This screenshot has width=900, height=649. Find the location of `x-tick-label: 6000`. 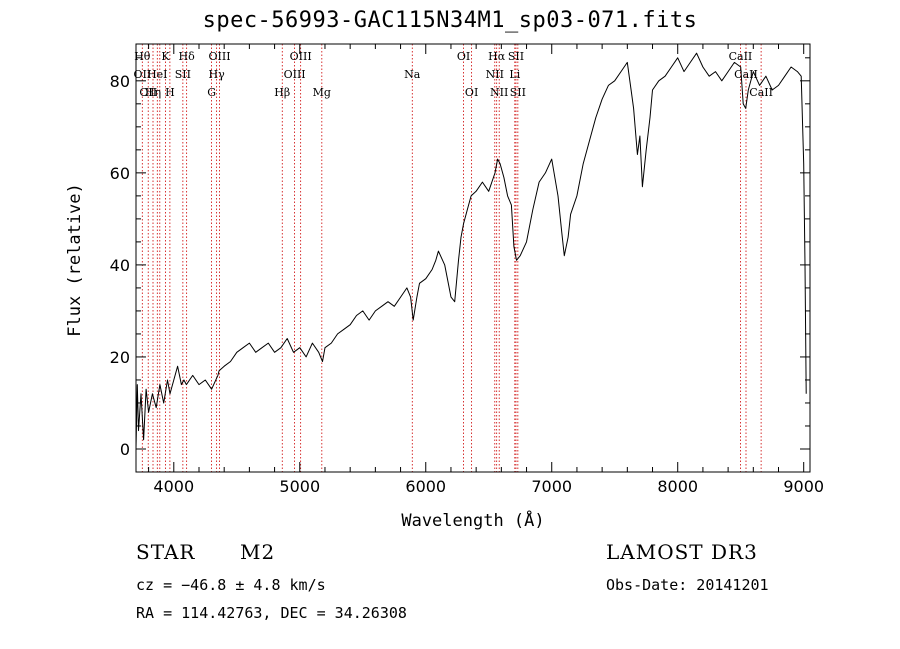

x-tick-label: 6000 is located at coordinates (425, 486).